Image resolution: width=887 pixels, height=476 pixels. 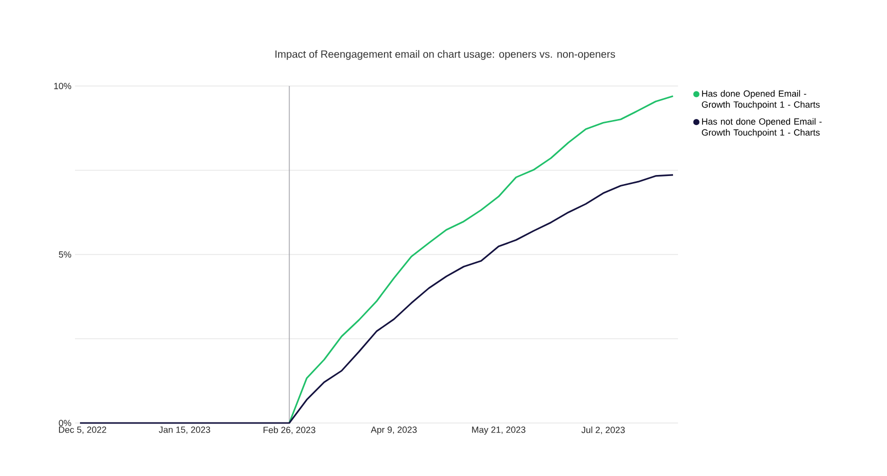 I want to click on chart-title: Impact of Reengagement email on chart usage: openers vs. non-openers, so click(x=445, y=55).